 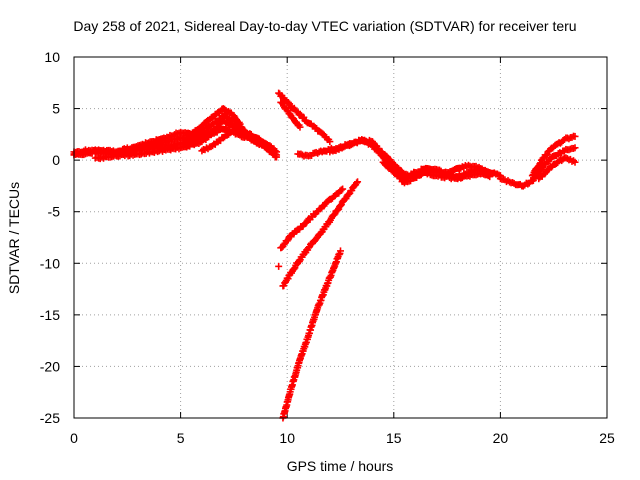 What do you see at coordinates (287, 438) in the screenshot?
I see `x-tick-label: 10` at bounding box center [287, 438].